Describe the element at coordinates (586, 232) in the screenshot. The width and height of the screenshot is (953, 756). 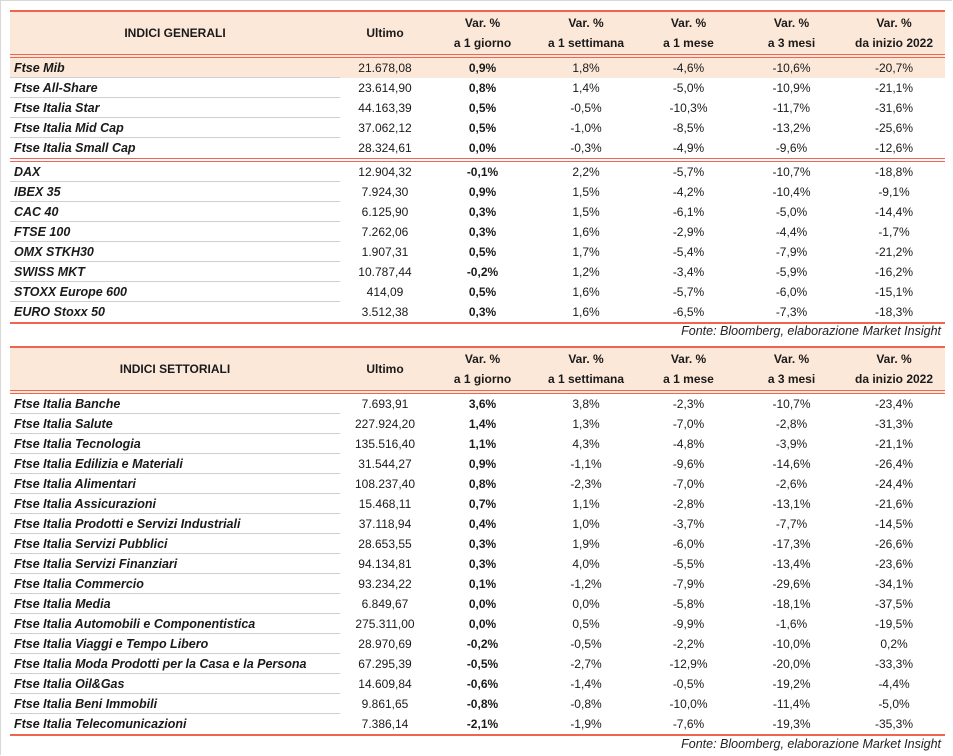
I see `cell-value: 1,6%` at that location.